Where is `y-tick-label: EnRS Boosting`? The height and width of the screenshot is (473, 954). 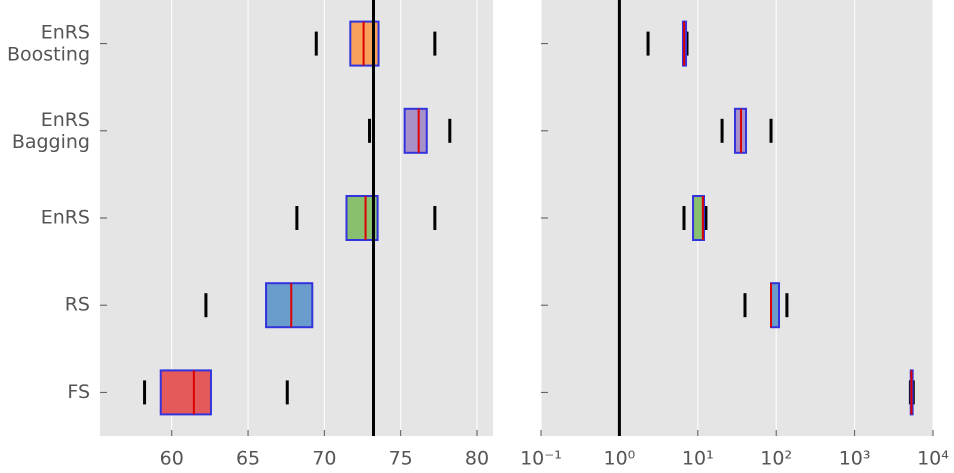
y-tick-label: EnRS Boosting is located at coordinates (48, 43).